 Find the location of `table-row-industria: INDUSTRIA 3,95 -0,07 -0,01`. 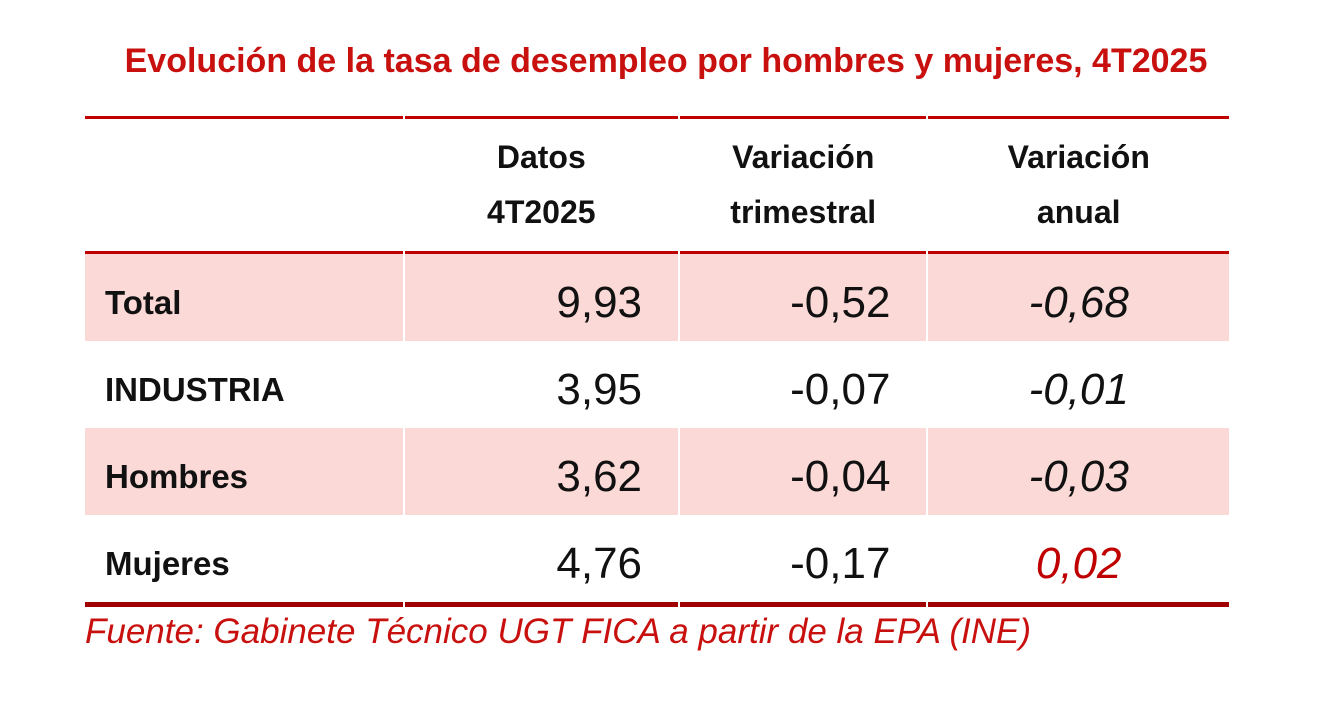

table-row-industria: INDUSTRIA 3,95 -0,07 -0,01 is located at coordinates (657, 384).